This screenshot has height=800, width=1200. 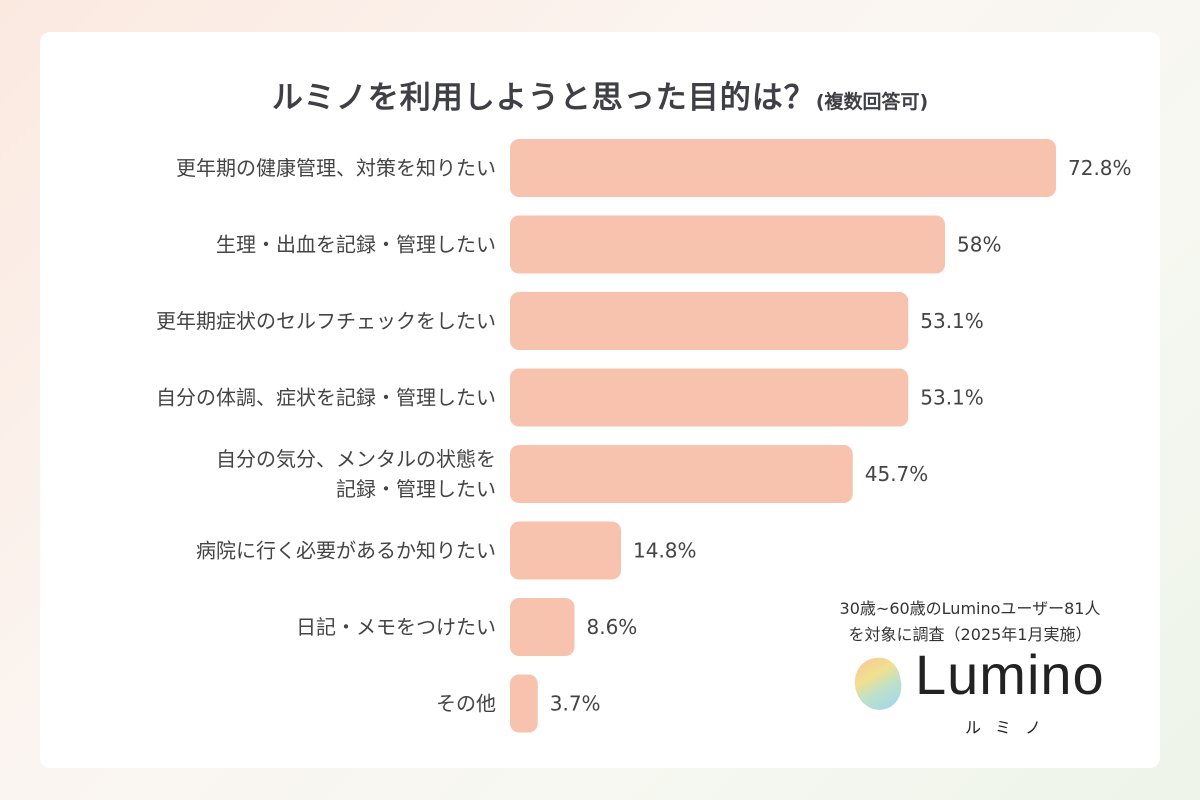 I want to click on category-label: 更年期の健康管理、対策を知りたい, so click(x=336, y=168).